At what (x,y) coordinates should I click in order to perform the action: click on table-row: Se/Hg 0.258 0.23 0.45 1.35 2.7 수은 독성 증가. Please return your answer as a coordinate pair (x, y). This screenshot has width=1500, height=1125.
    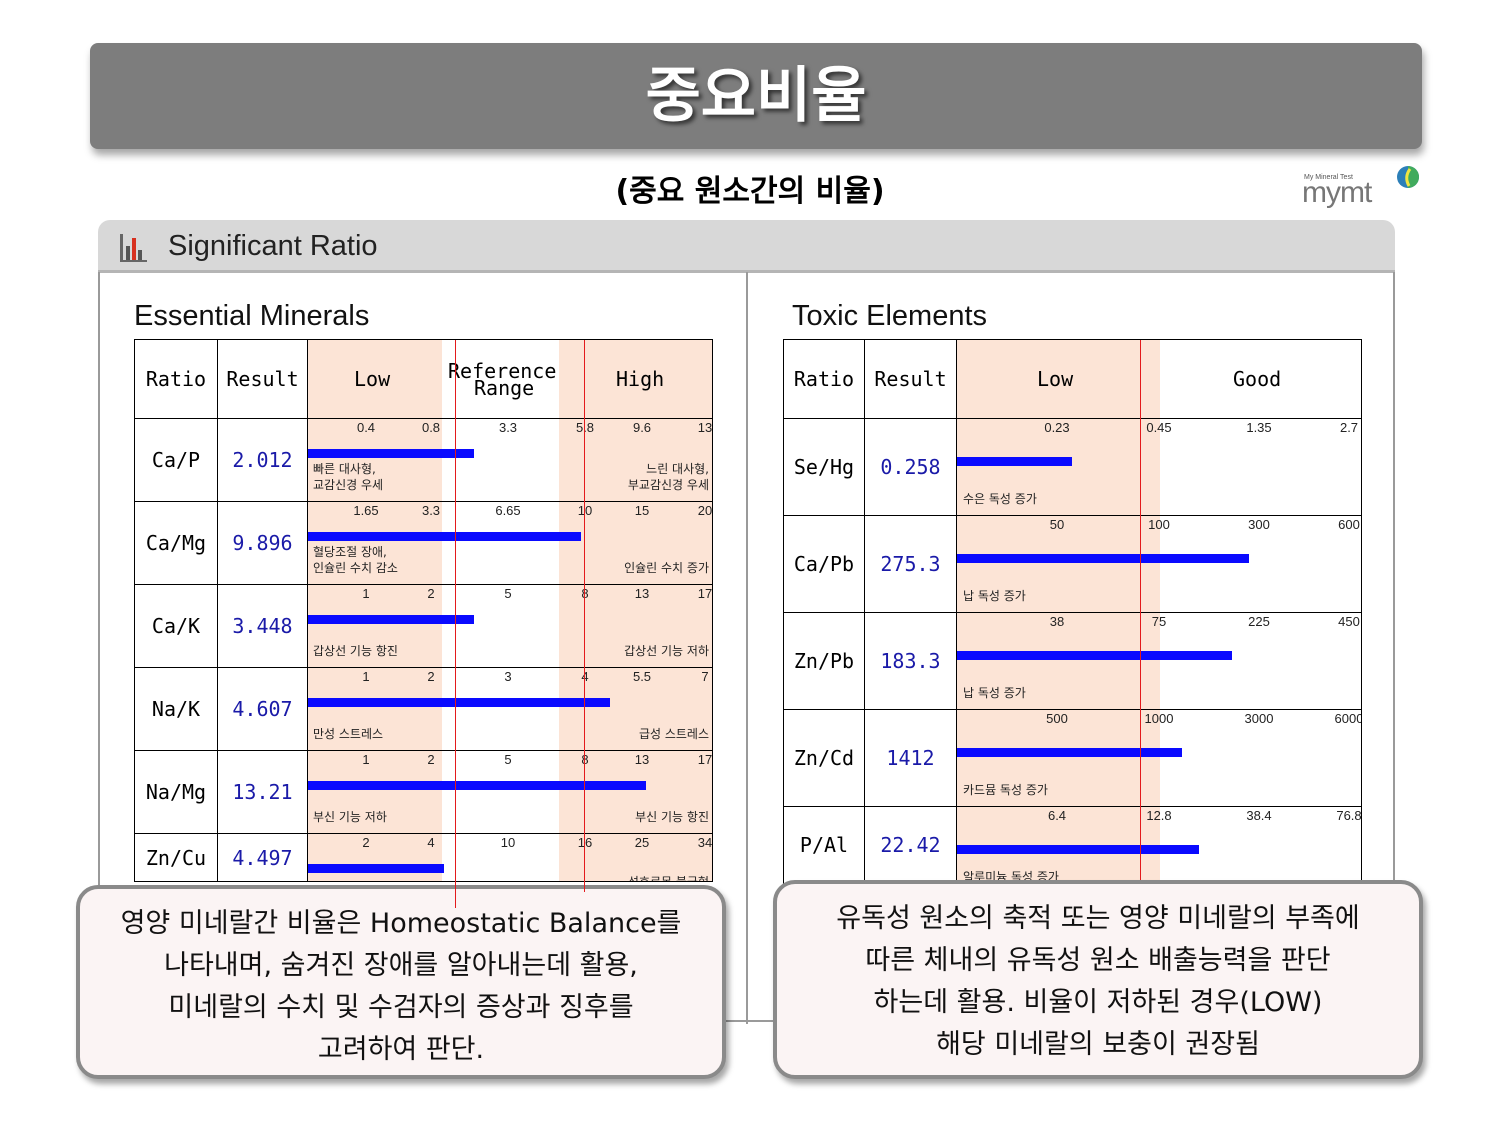
    Looking at the image, I should click on (1072, 467).